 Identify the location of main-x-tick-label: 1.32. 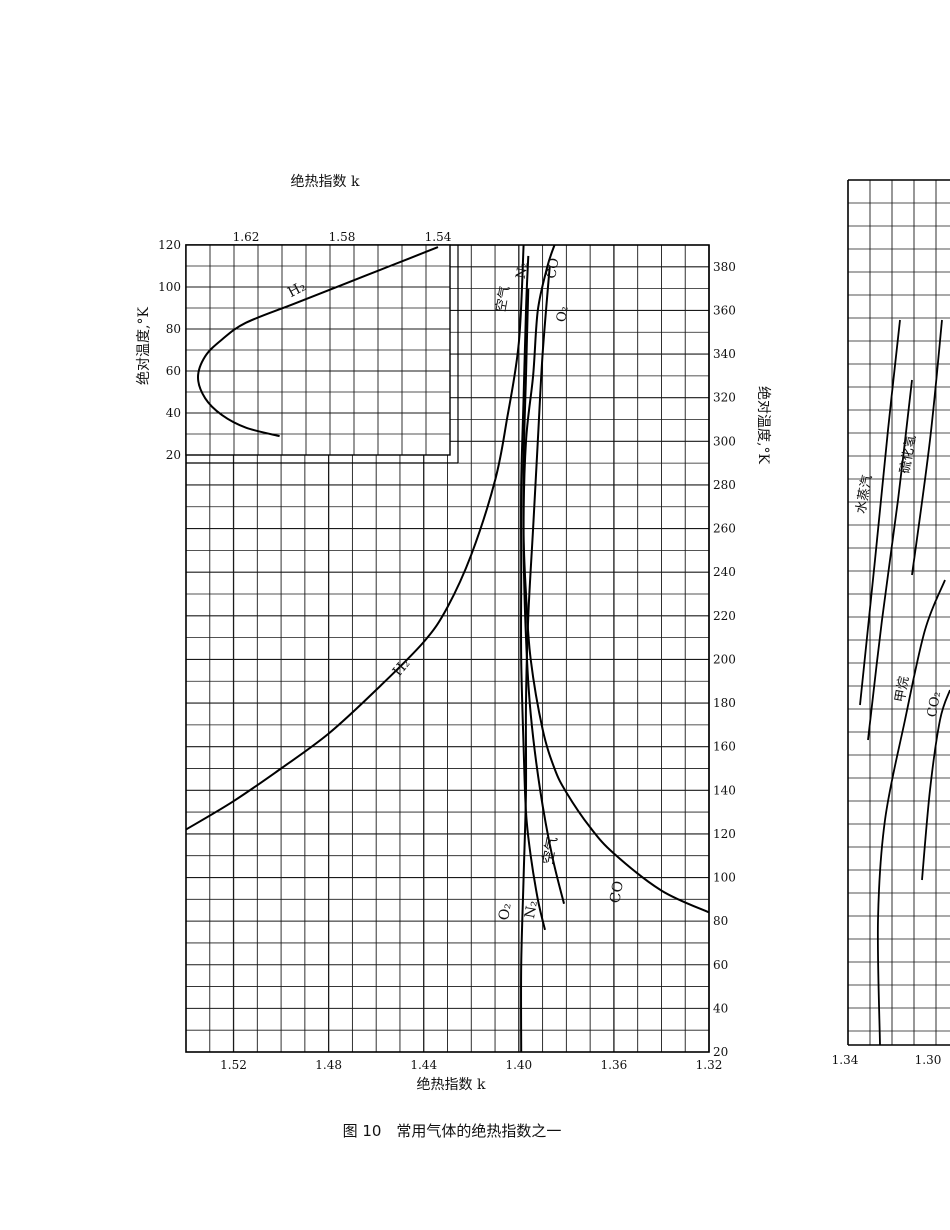
(709, 1065).